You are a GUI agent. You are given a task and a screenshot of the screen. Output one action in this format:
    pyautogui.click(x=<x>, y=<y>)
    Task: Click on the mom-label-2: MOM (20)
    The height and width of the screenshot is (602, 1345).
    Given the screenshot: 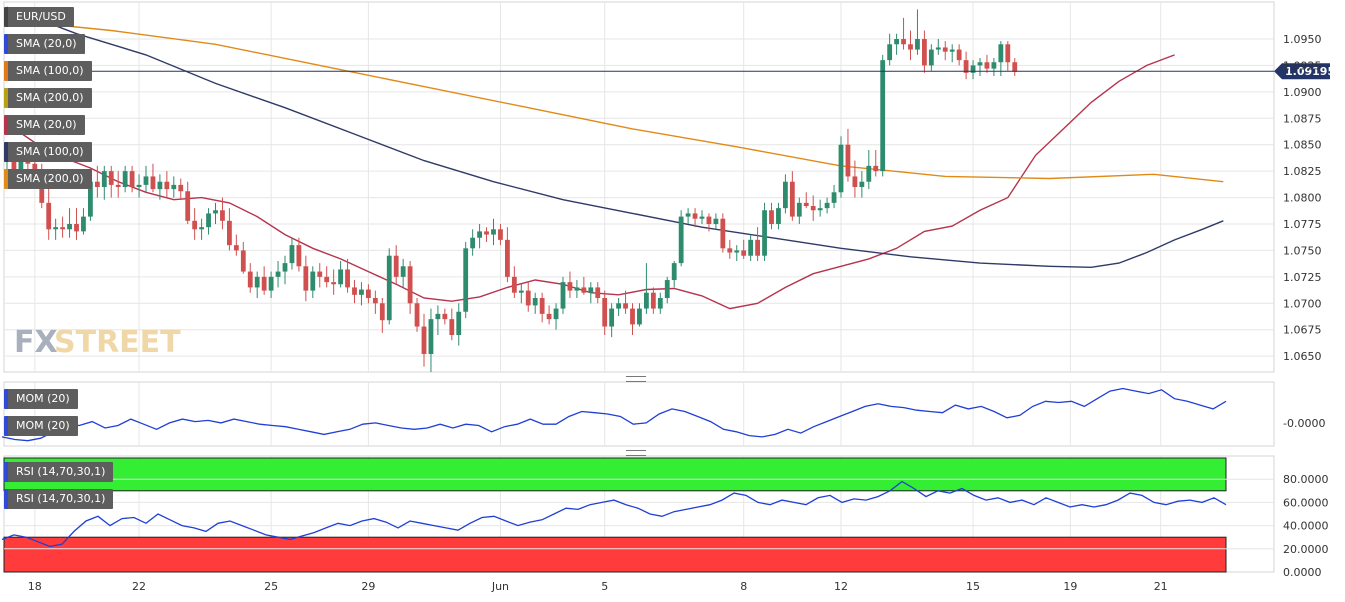 What is the action you would take?
    pyautogui.click(x=41, y=426)
    